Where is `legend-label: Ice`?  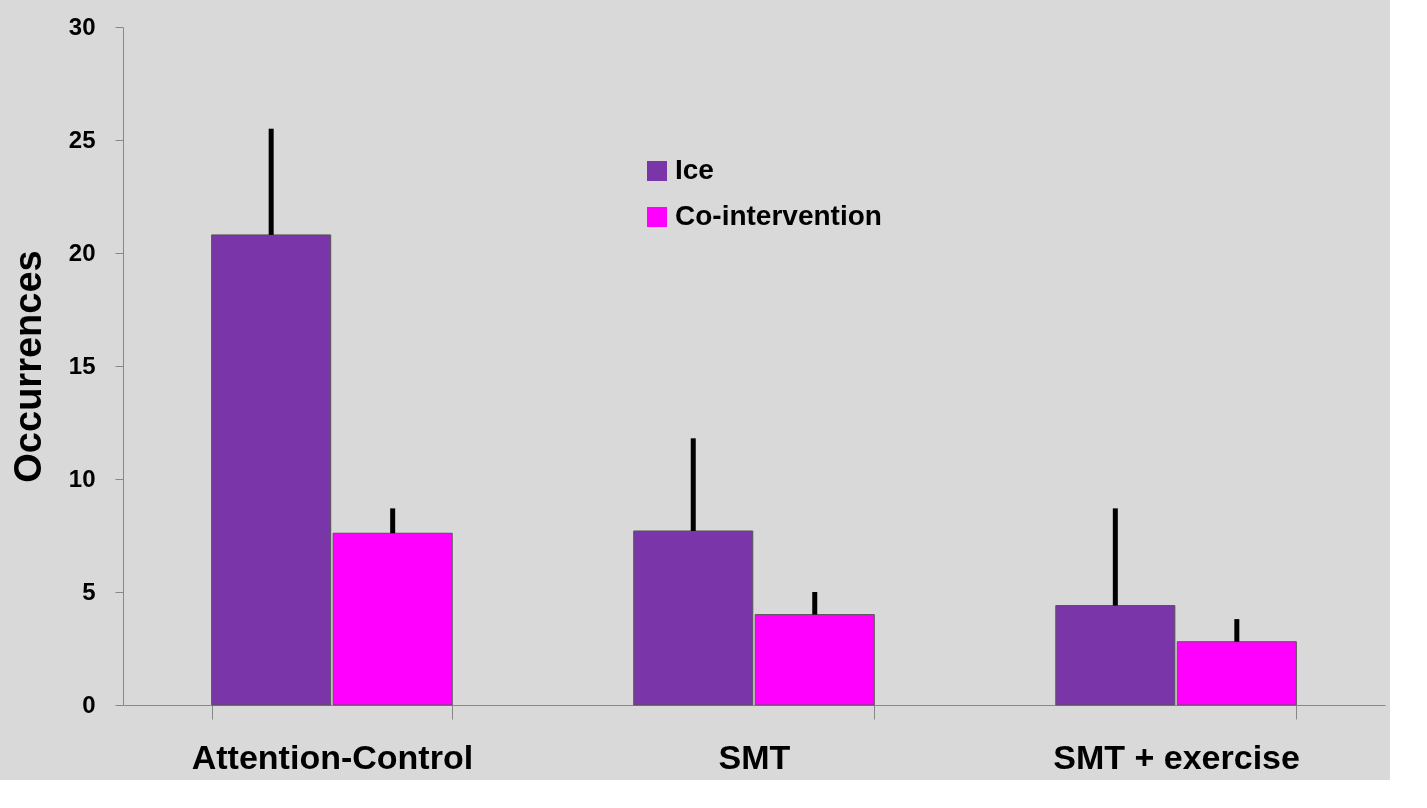
legend-label: Ice is located at coordinates (694, 169).